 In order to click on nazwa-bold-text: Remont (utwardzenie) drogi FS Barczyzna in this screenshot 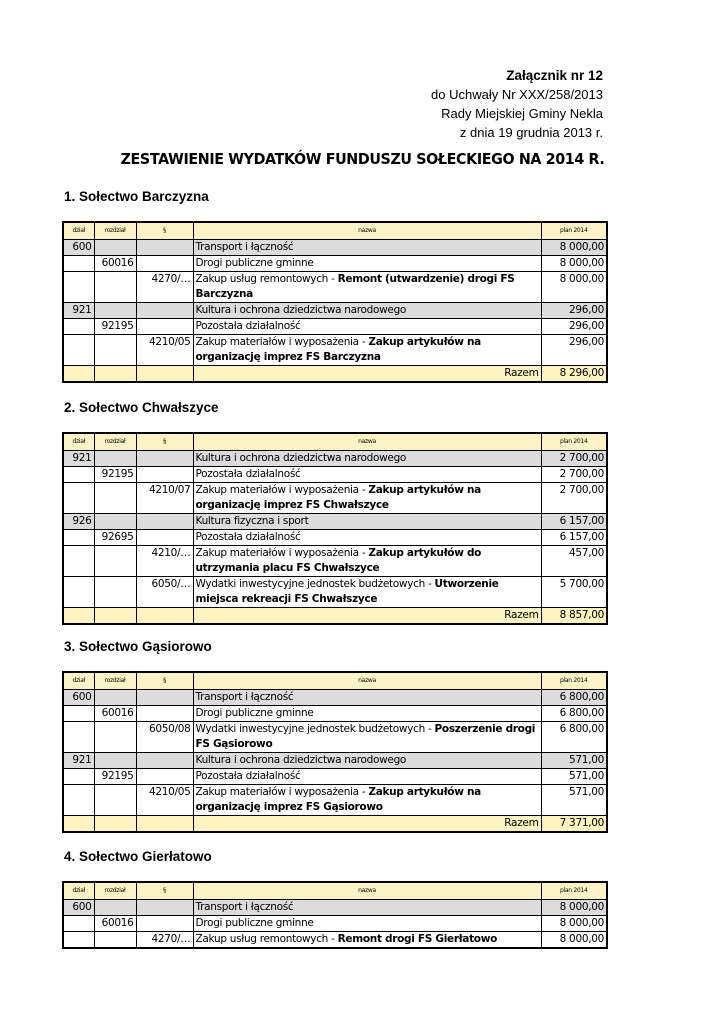, I will do `click(355, 286)`.